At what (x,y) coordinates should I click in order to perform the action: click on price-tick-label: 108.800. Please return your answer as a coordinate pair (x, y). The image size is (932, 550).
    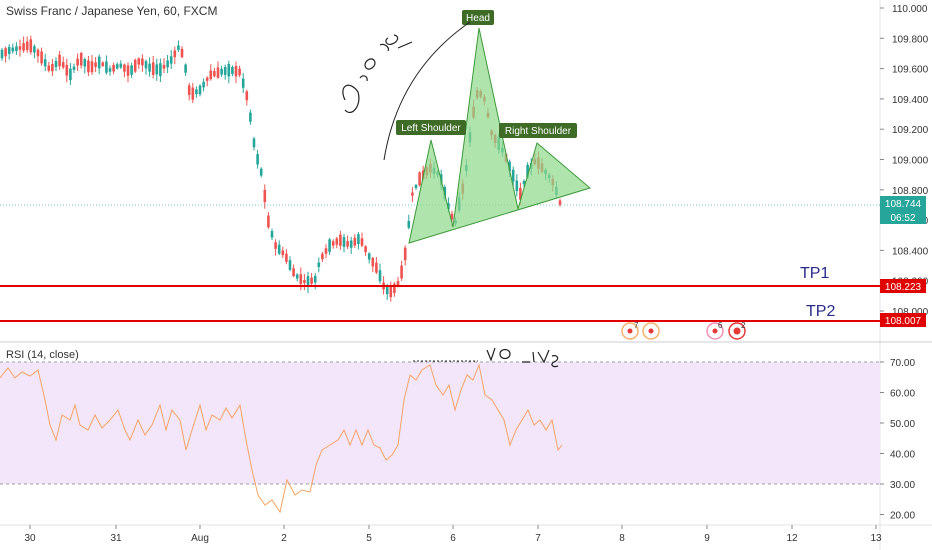
    Looking at the image, I should click on (910, 191).